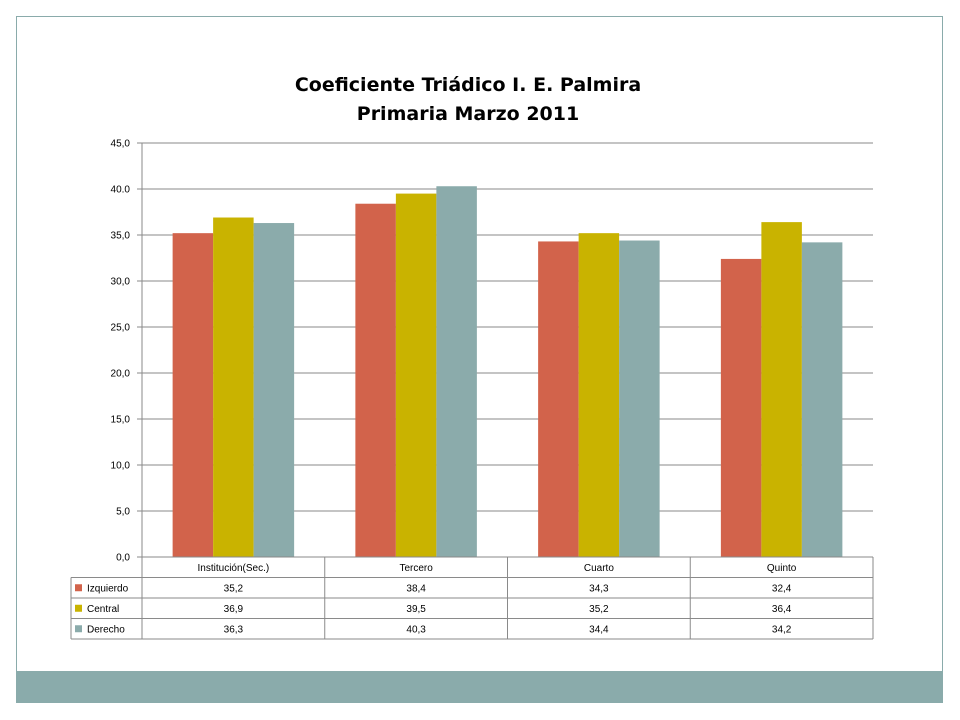 The height and width of the screenshot is (720, 960). Describe the element at coordinates (599, 629) in the screenshot. I see `data-label: 34,4` at that location.